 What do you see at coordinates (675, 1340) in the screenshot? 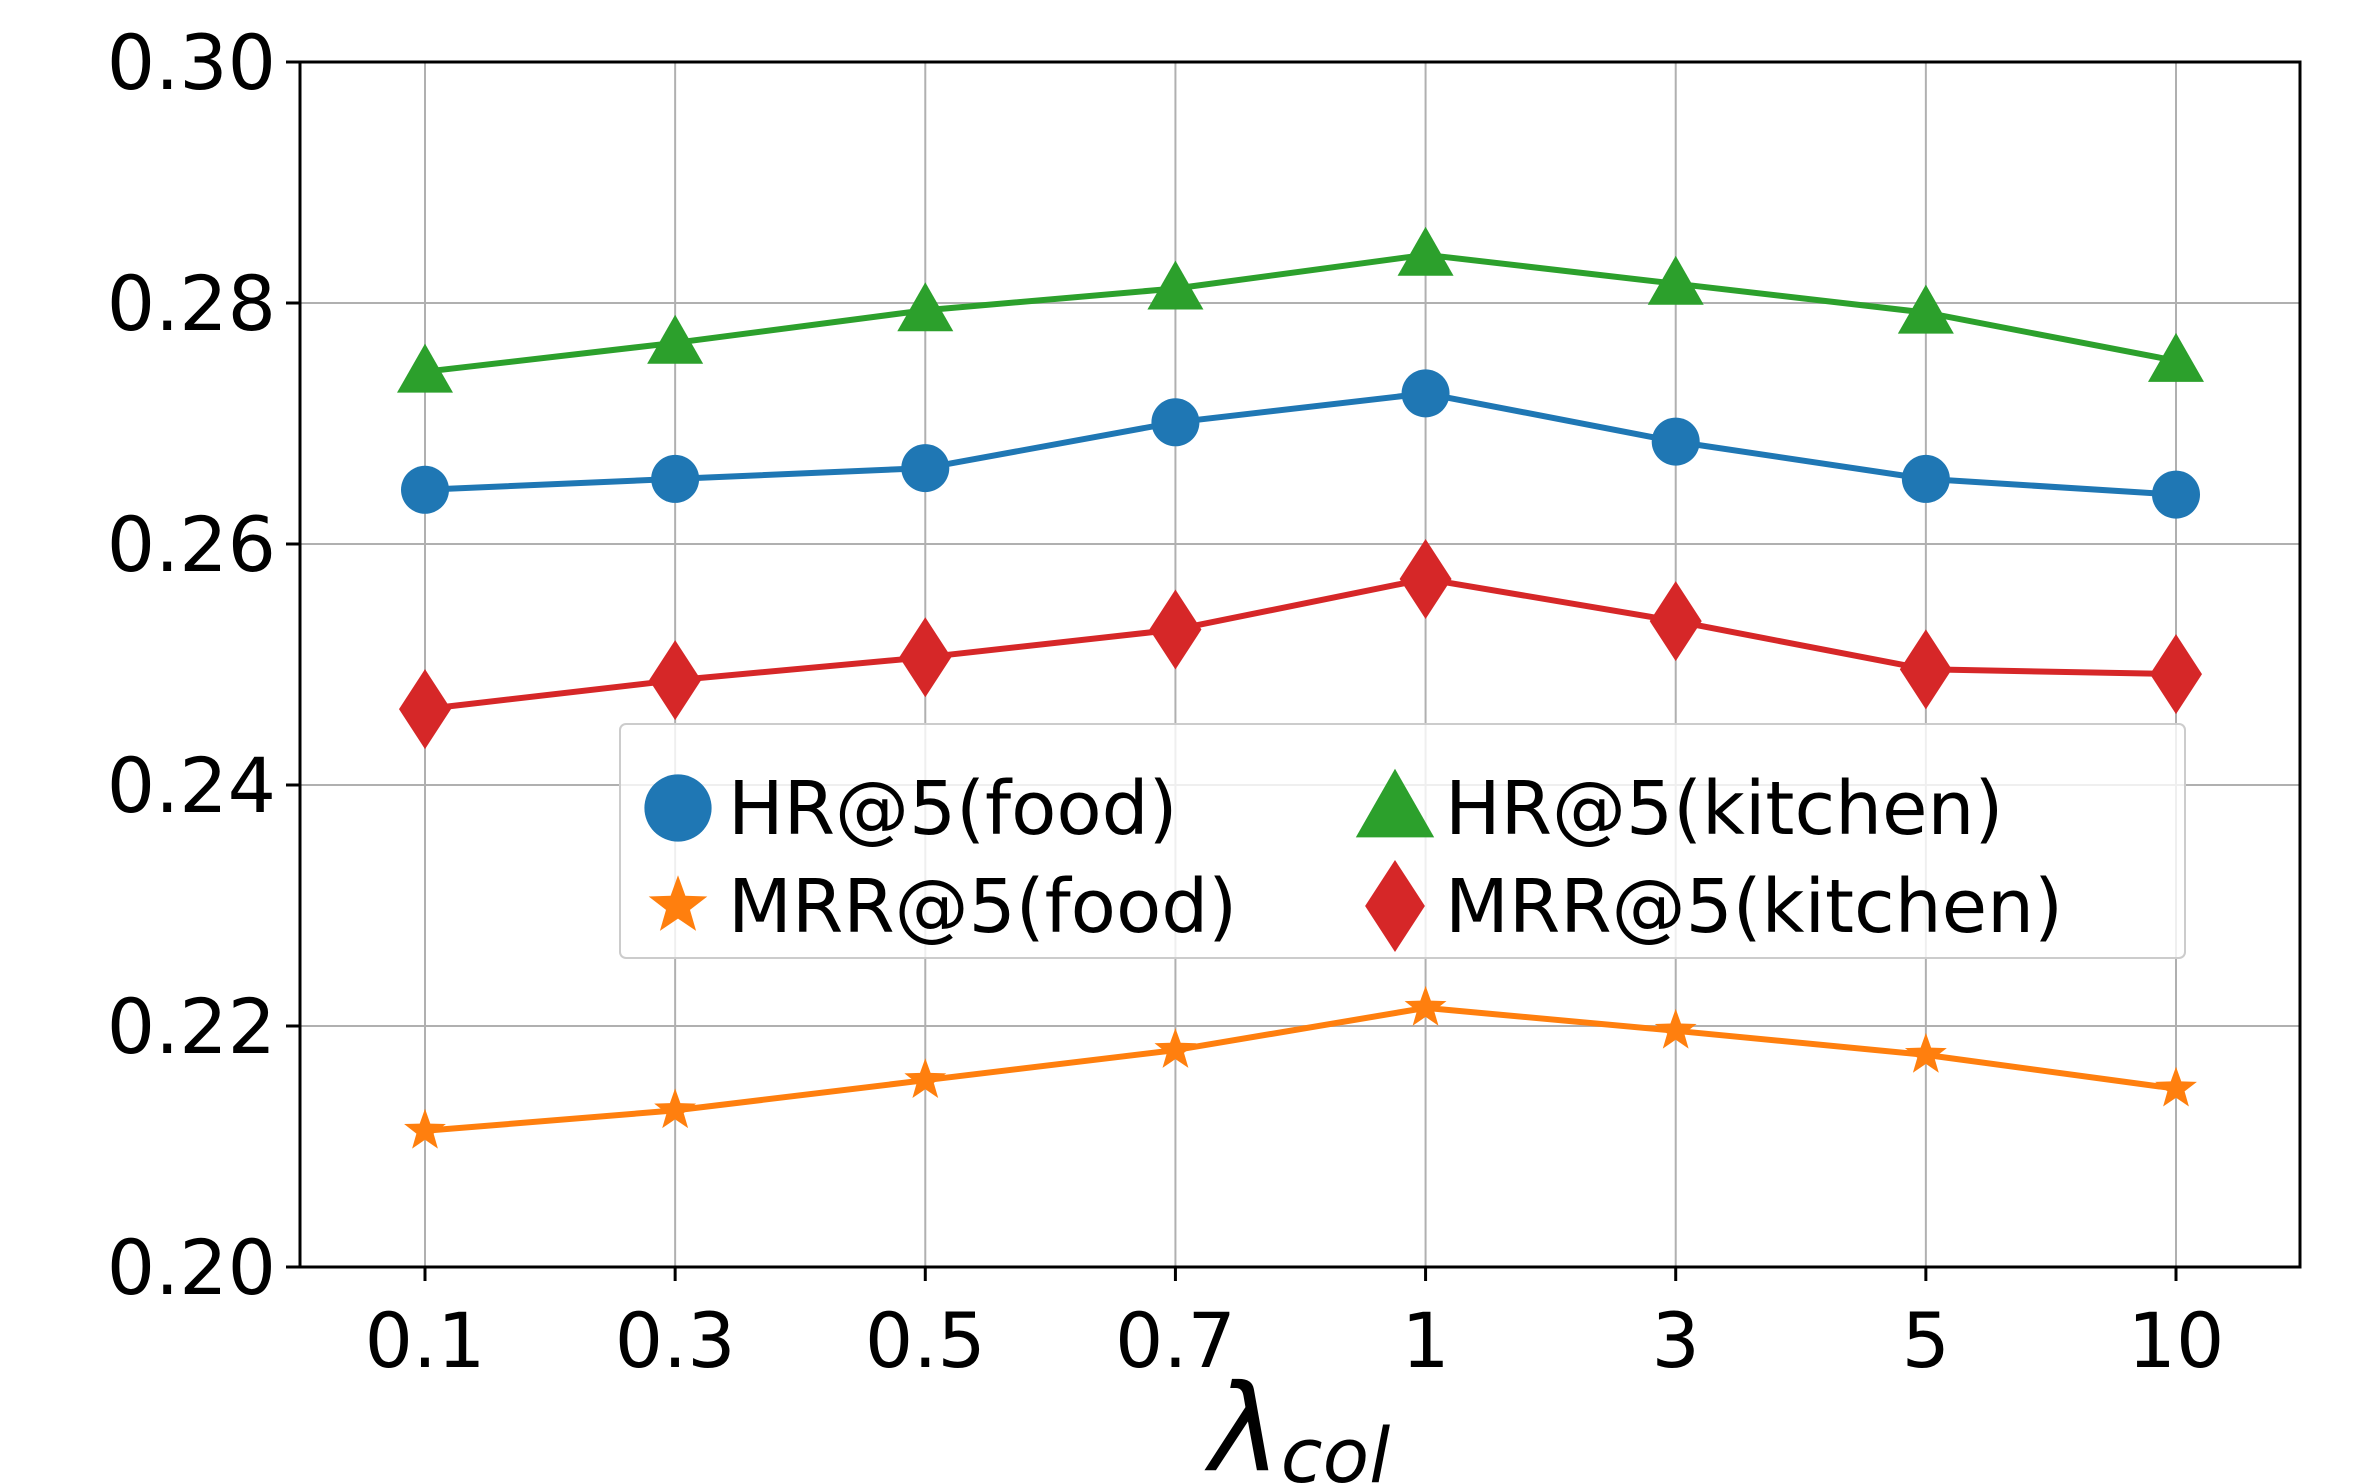
I see `x-tick-label: 0.3` at bounding box center [675, 1340].